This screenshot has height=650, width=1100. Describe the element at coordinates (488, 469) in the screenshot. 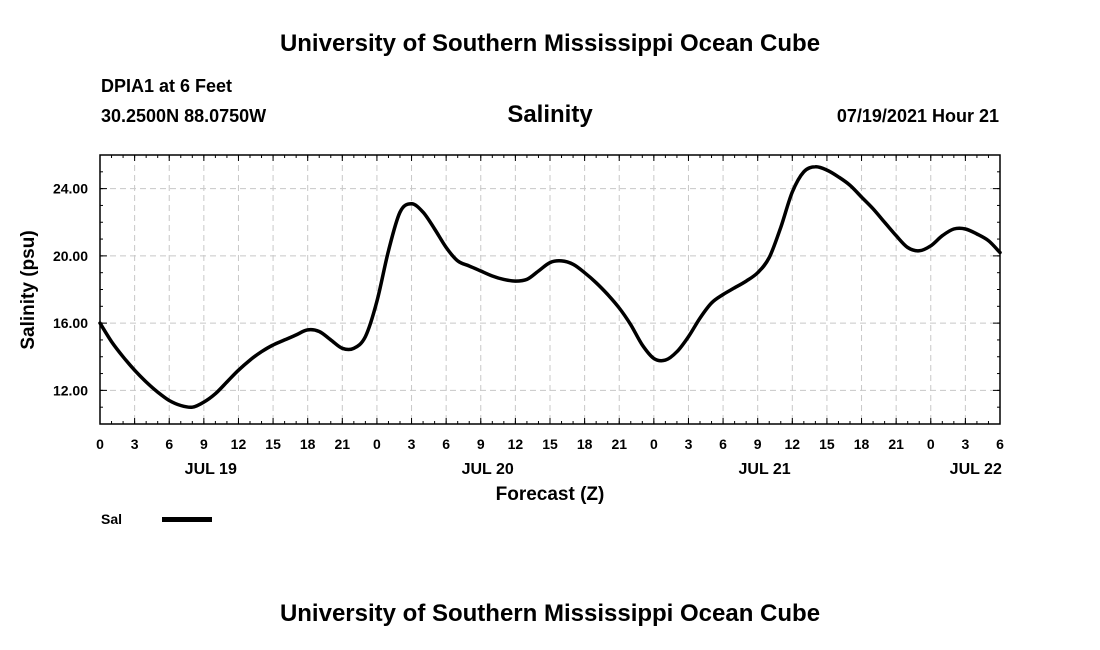

I see `date-label: JUL 20` at that location.